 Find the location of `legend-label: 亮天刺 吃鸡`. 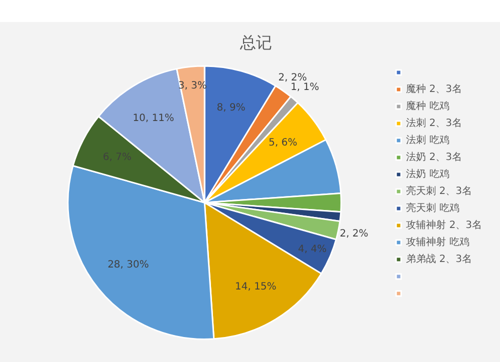

legend-label: 亮天刺 吃鸡 is located at coordinates (433, 208).